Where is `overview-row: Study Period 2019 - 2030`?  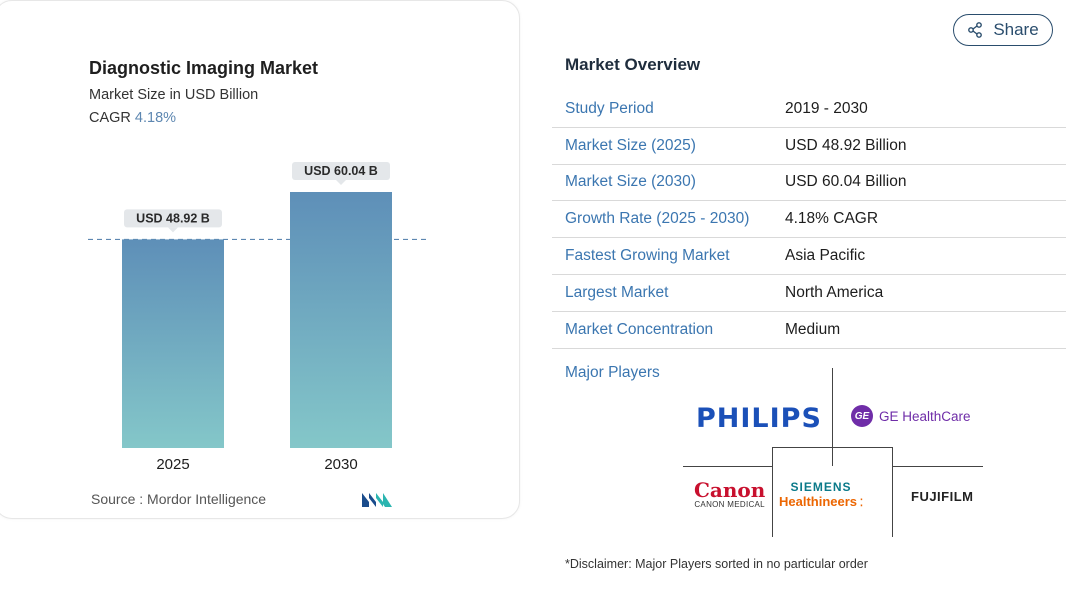
overview-row: Study Period 2019 - 2030 is located at coordinates (809, 109).